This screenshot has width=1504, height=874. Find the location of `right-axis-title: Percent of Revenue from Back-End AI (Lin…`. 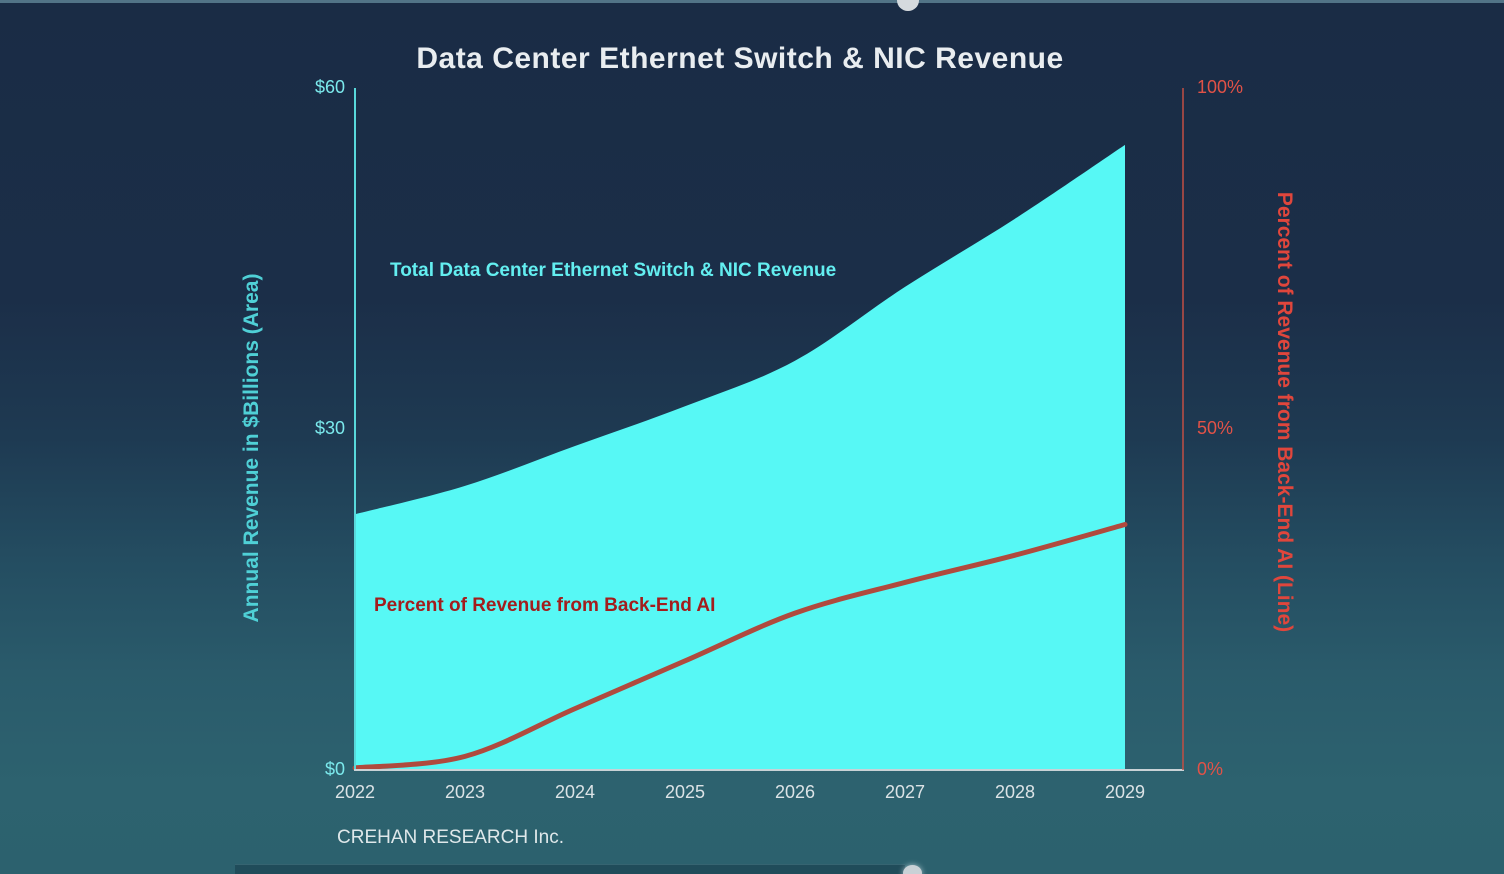

right-axis-title: Percent of Revenue from Back-End AI (Lin… is located at coordinates (1284, 412).